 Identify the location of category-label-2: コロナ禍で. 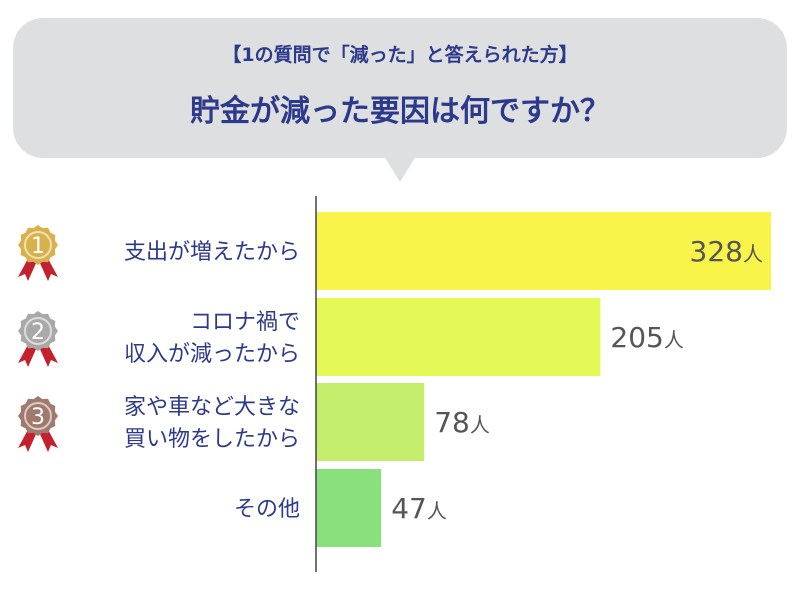
(245, 322).